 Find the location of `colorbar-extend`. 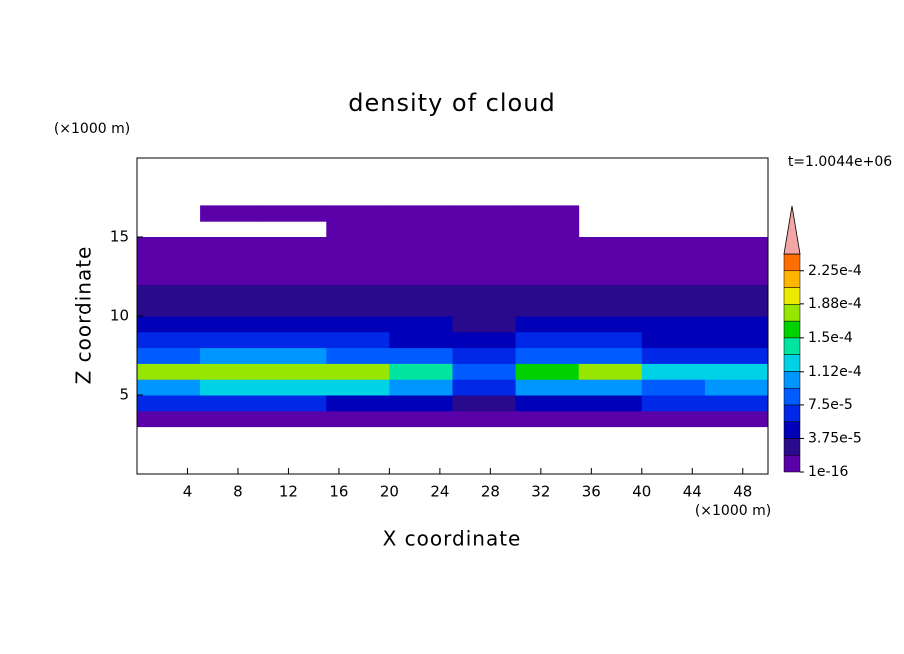

colorbar-extend is located at coordinates (792, 230).